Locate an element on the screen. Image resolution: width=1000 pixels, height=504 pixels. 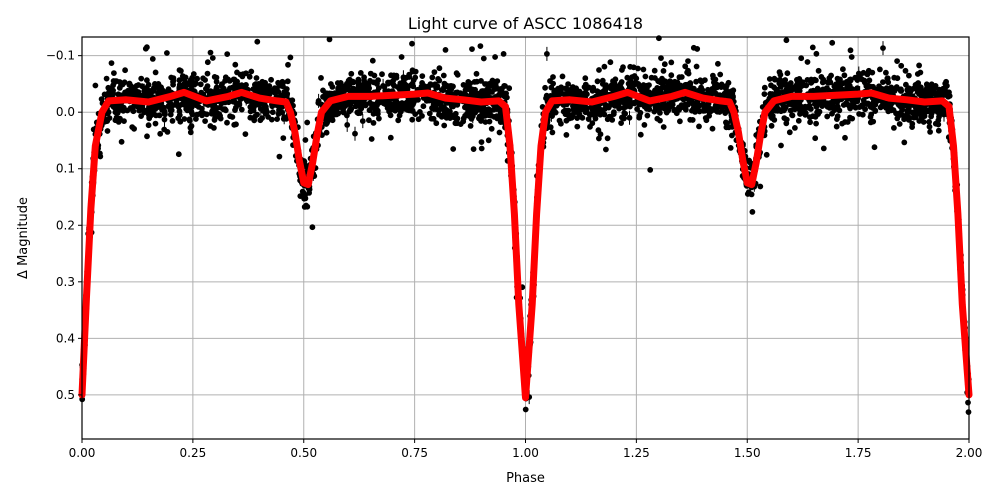
y-tick-label: 0.4 is located at coordinates (65, 338).